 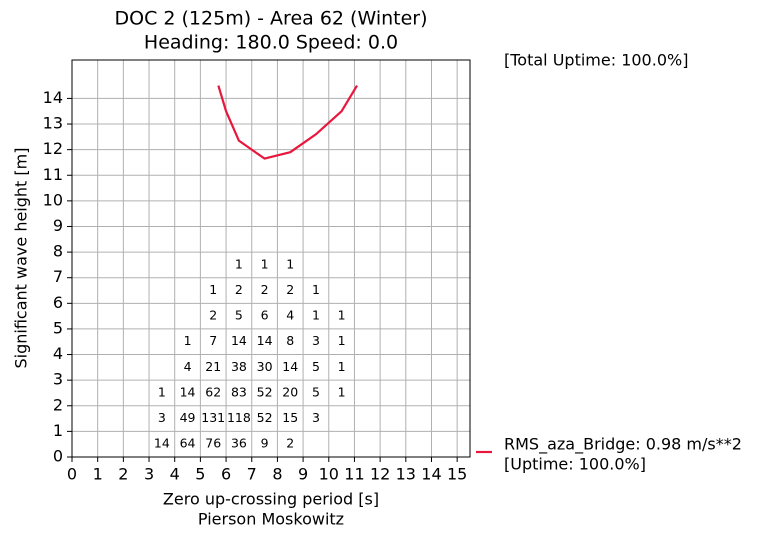 What do you see at coordinates (58, 251) in the screenshot?
I see `y-tick-label: 8` at bounding box center [58, 251].